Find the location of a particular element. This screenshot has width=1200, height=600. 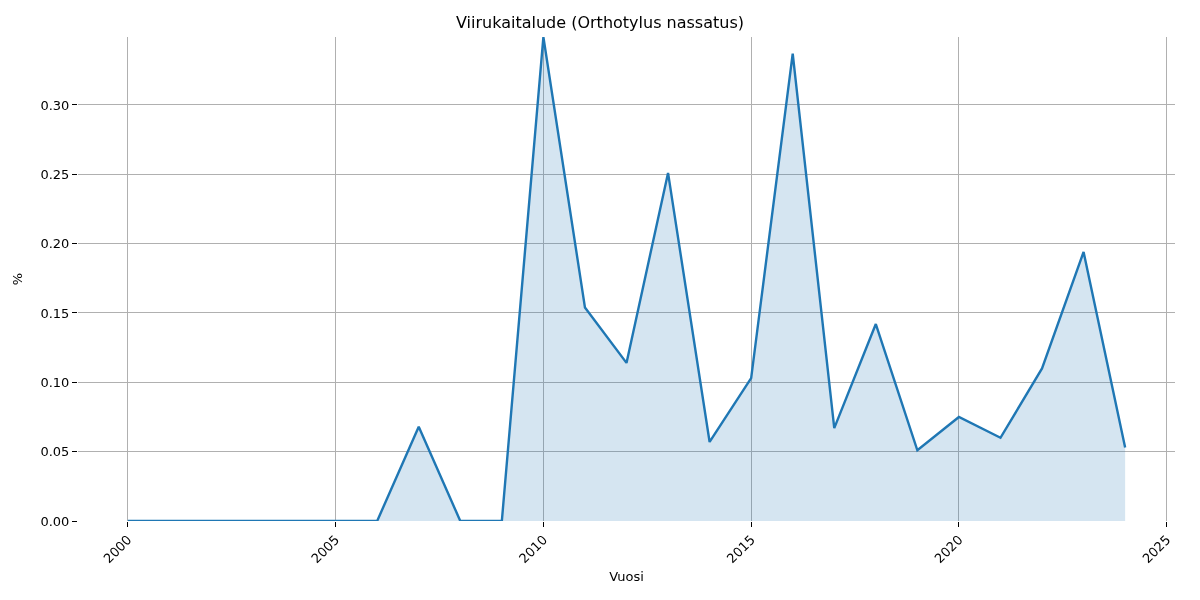

y-tick-label: 0.25 is located at coordinates (55, 174).